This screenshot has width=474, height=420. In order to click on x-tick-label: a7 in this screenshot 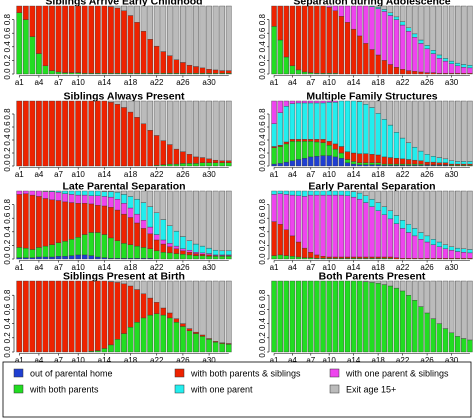, I will do `click(310, 360)`.